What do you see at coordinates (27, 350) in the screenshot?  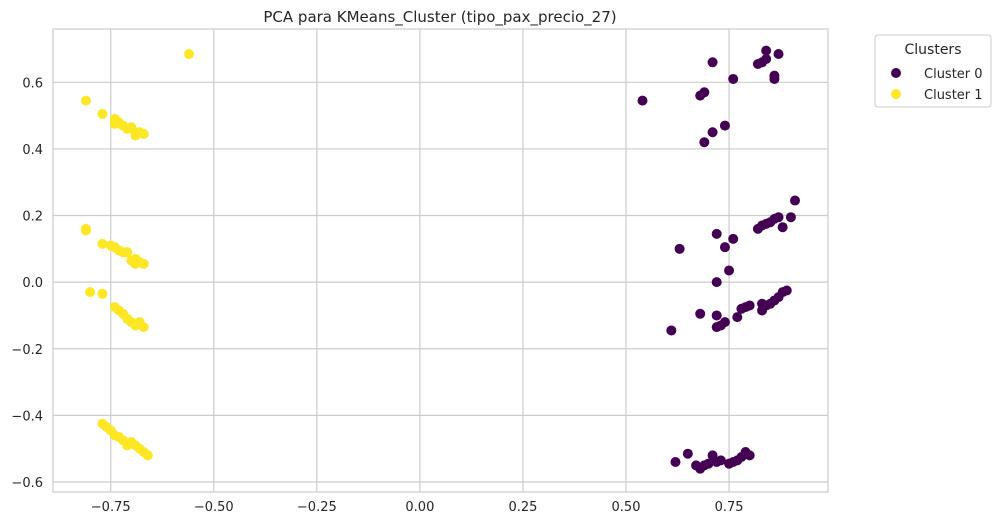 I see `y-tick-label: −0.2` at bounding box center [27, 350].